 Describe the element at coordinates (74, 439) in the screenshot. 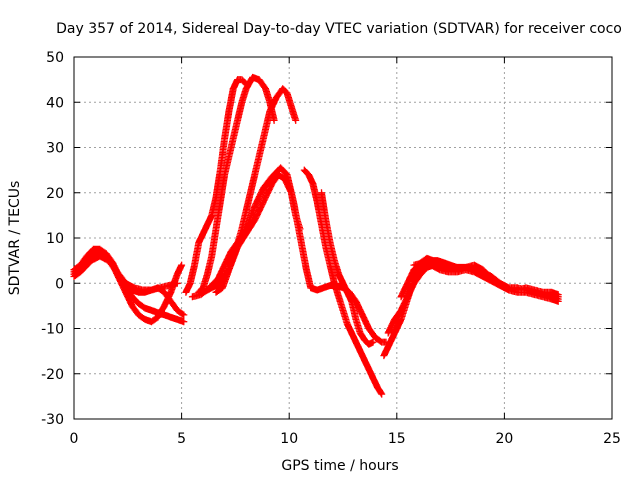

I see `x-tick-label: 0` at that location.